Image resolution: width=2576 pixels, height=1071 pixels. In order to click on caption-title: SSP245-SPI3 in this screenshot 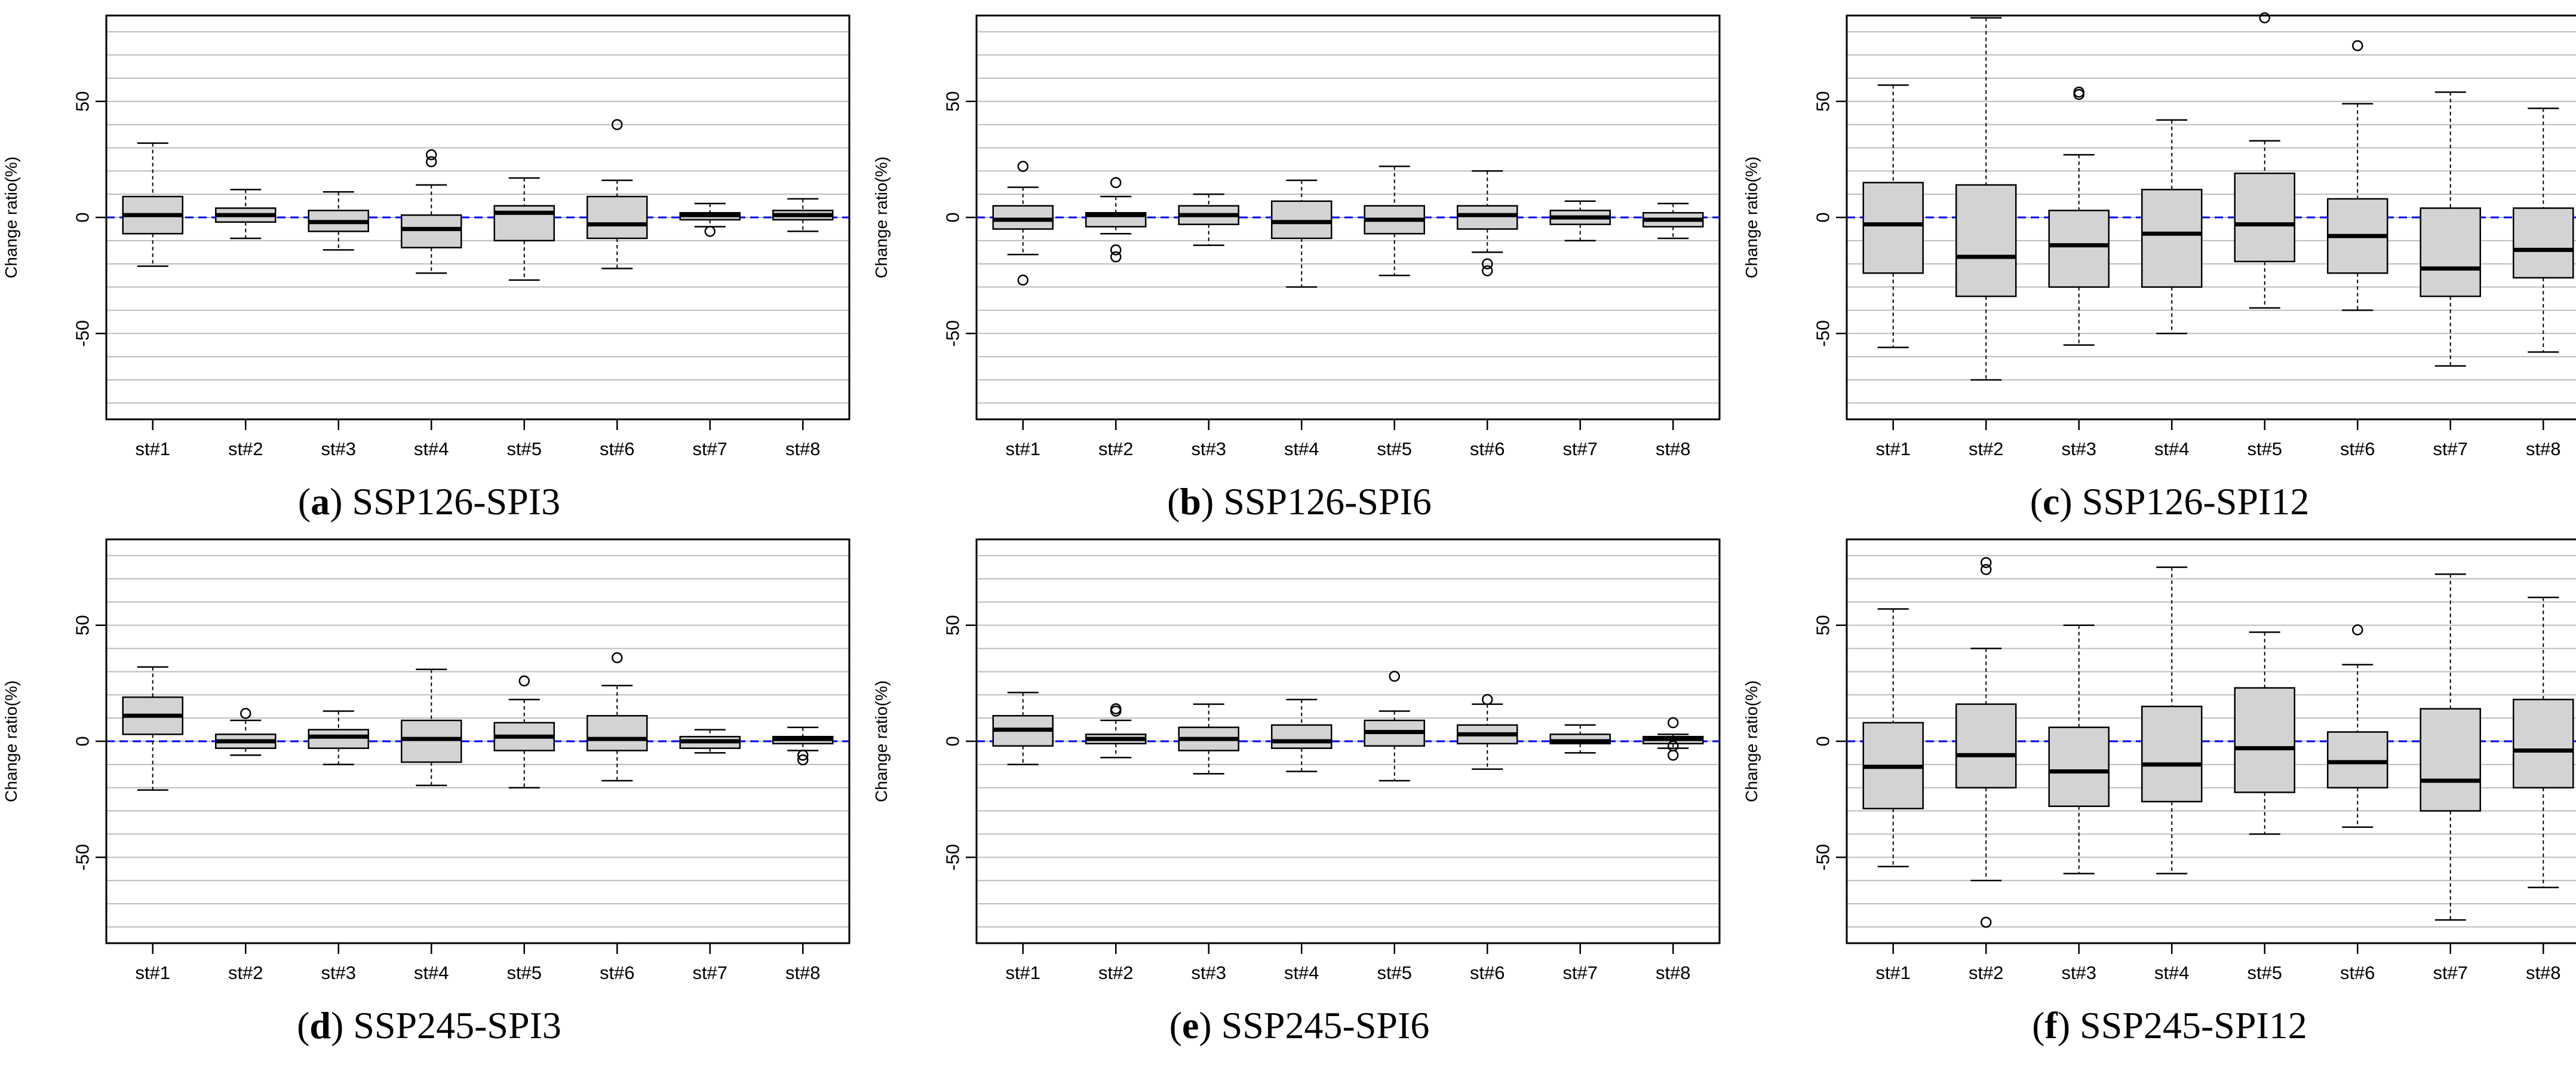, I will do `click(457, 1025)`.